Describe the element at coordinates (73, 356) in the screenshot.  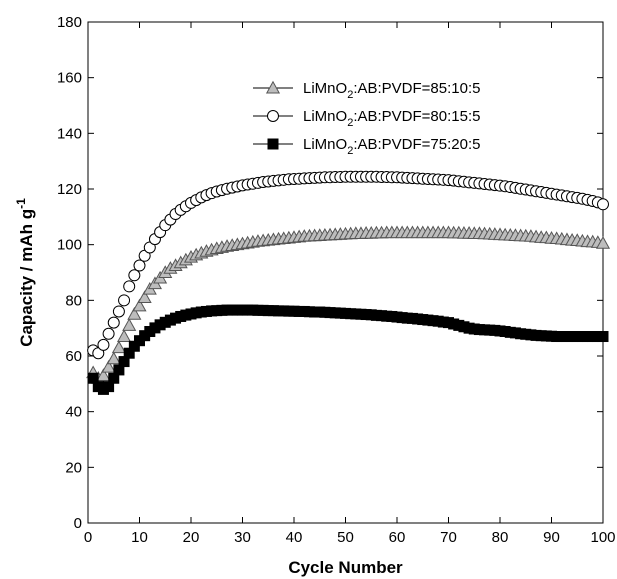
I see `y-tick-label: 60` at that location.